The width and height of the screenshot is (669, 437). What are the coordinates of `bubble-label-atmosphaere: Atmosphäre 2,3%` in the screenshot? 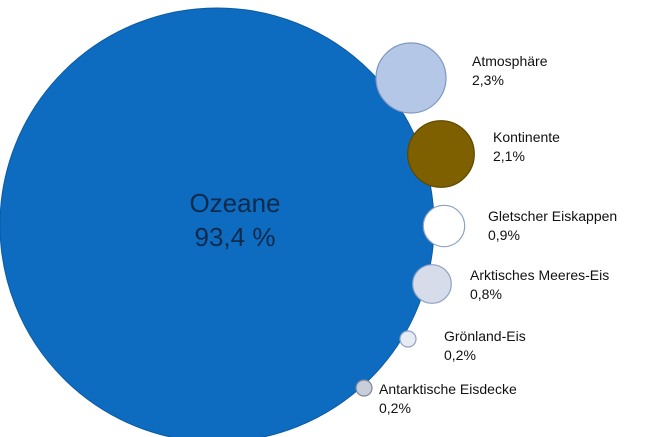 It's located at (509, 71).